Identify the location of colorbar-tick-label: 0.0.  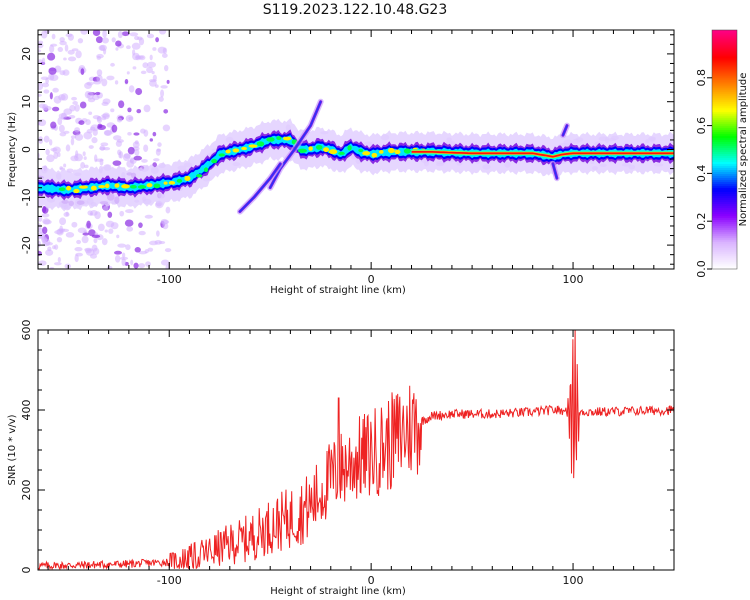
(701, 269).